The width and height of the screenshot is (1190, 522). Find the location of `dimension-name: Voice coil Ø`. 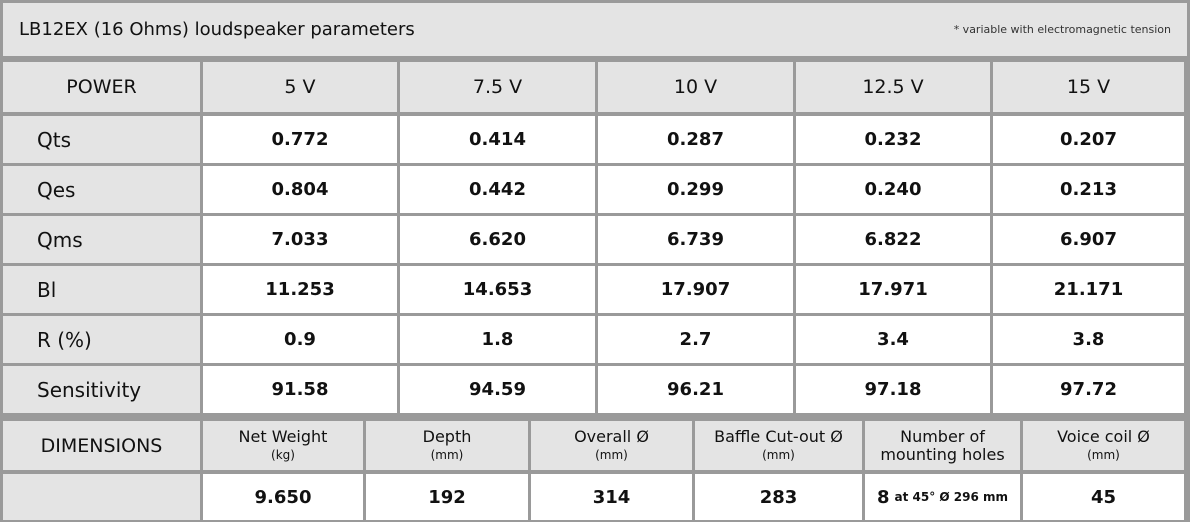

dimension-name: Voice coil Ø is located at coordinates (1103, 436).